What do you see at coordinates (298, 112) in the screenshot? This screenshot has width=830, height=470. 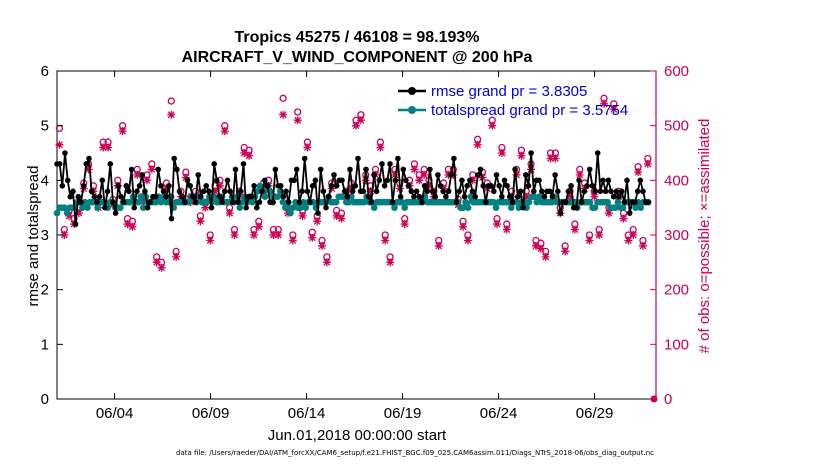 I see `obs-possible-marker` at bounding box center [298, 112].